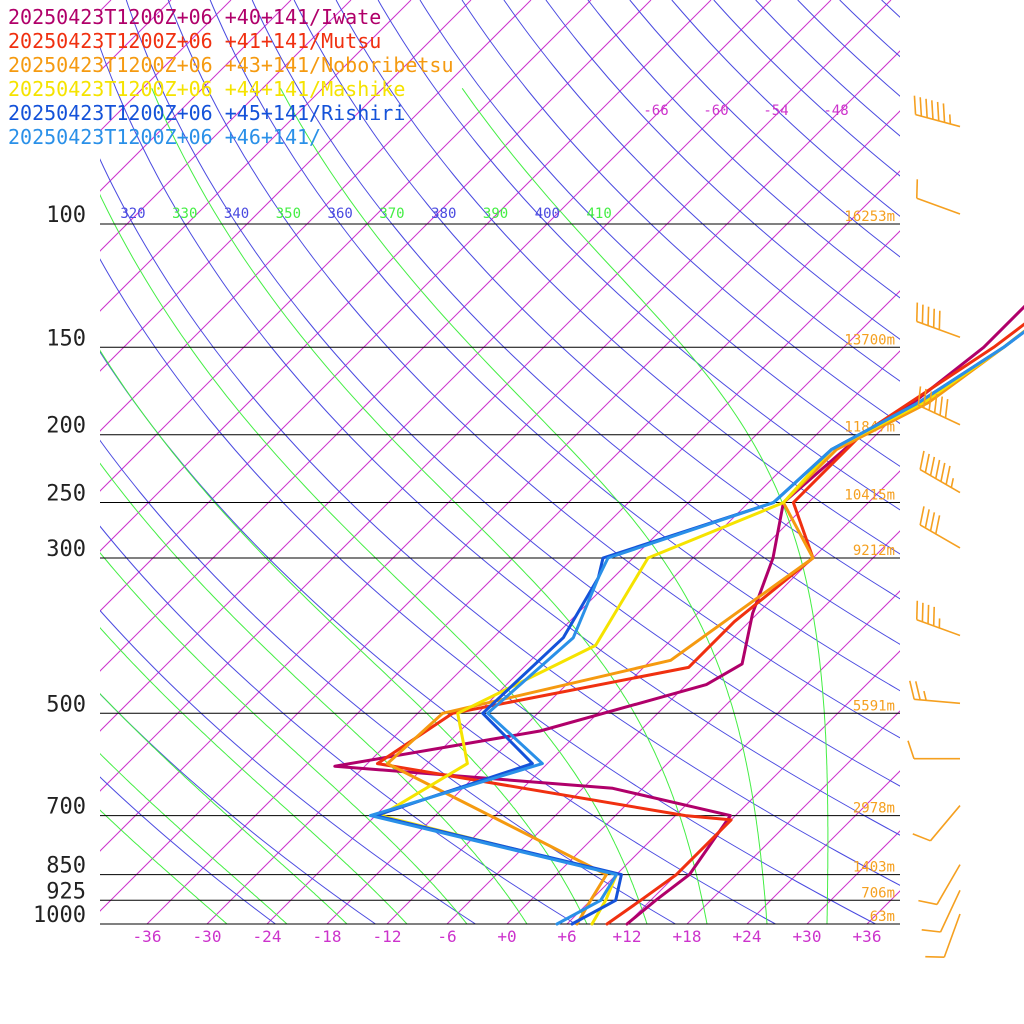 The width and height of the screenshot is (1024, 1024). I want to click on theta-label: 380, so click(443, 214).